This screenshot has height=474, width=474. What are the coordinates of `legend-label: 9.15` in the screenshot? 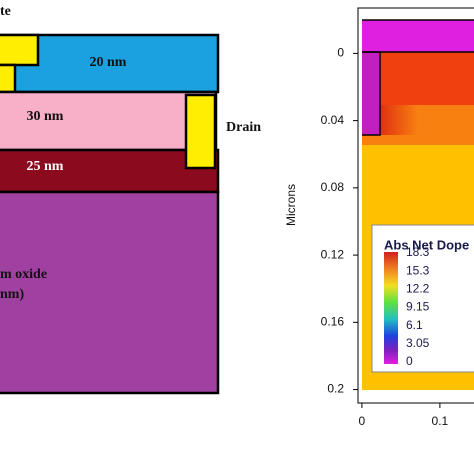 It's located at (418, 307).